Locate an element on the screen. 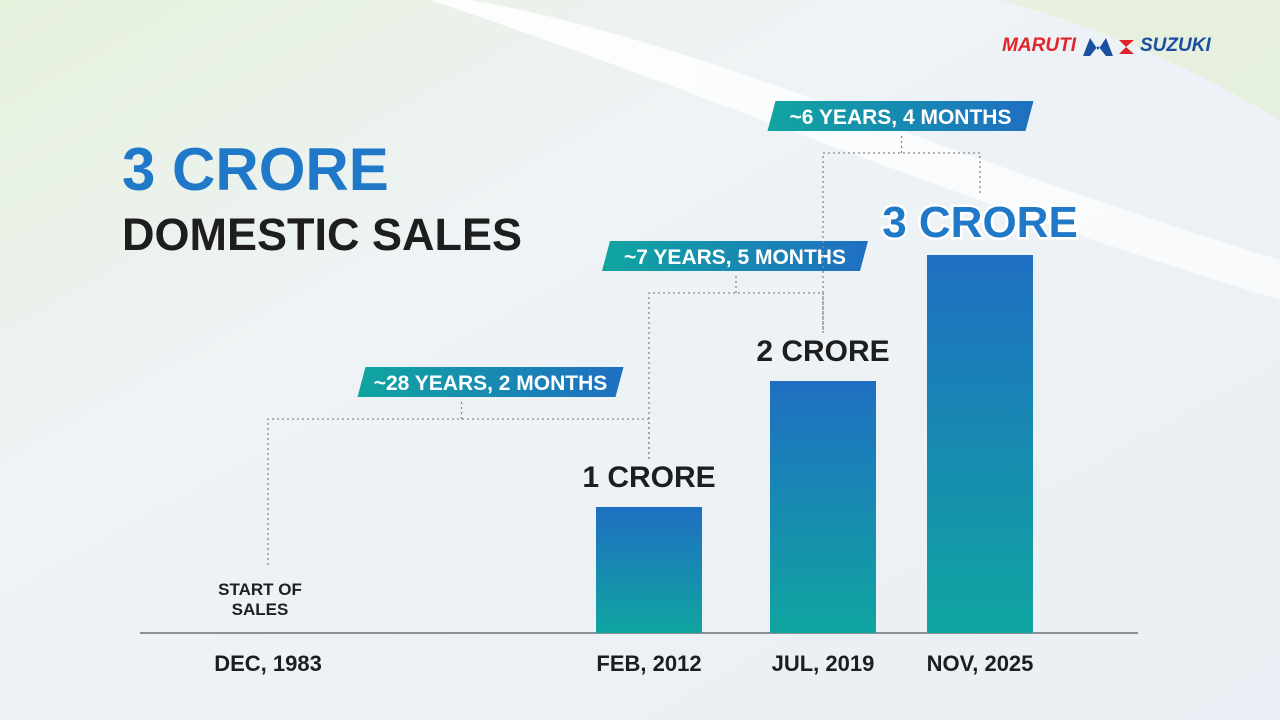 The image size is (1280, 720). logo-right: SUZUKI is located at coordinates (1175, 45).